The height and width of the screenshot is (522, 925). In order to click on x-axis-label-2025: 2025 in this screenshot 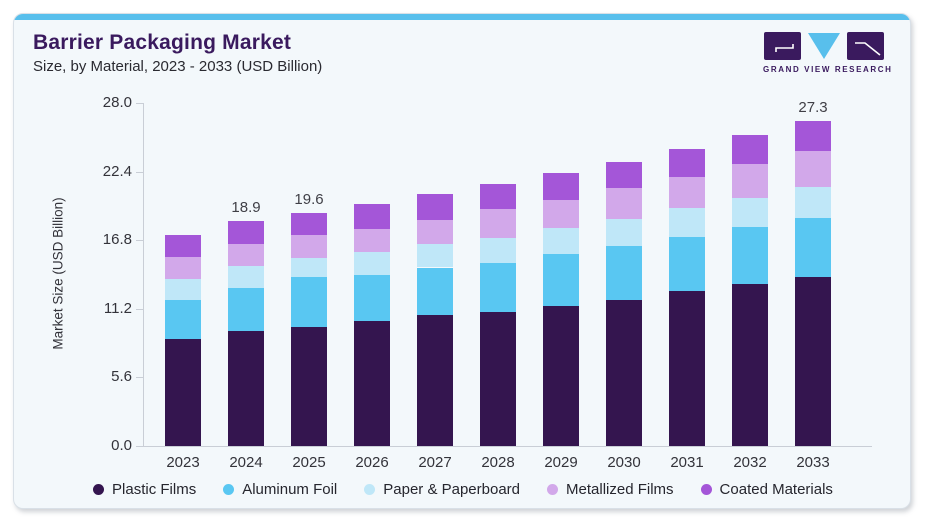, I will do `click(309, 462)`.